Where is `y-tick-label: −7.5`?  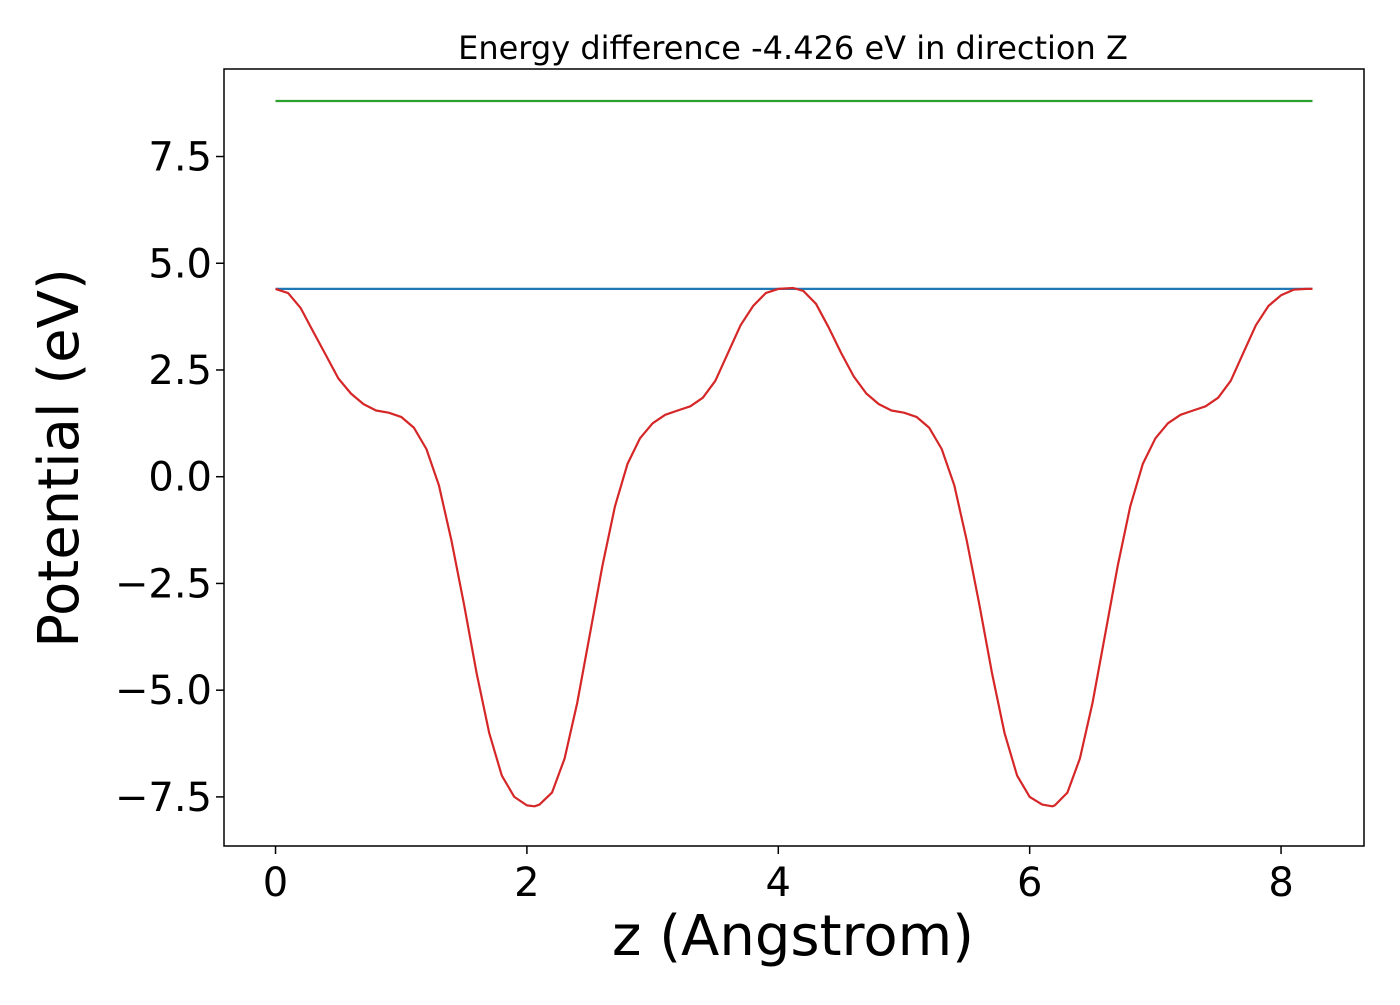
y-tick-label: −7.5 is located at coordinates (163, 798).